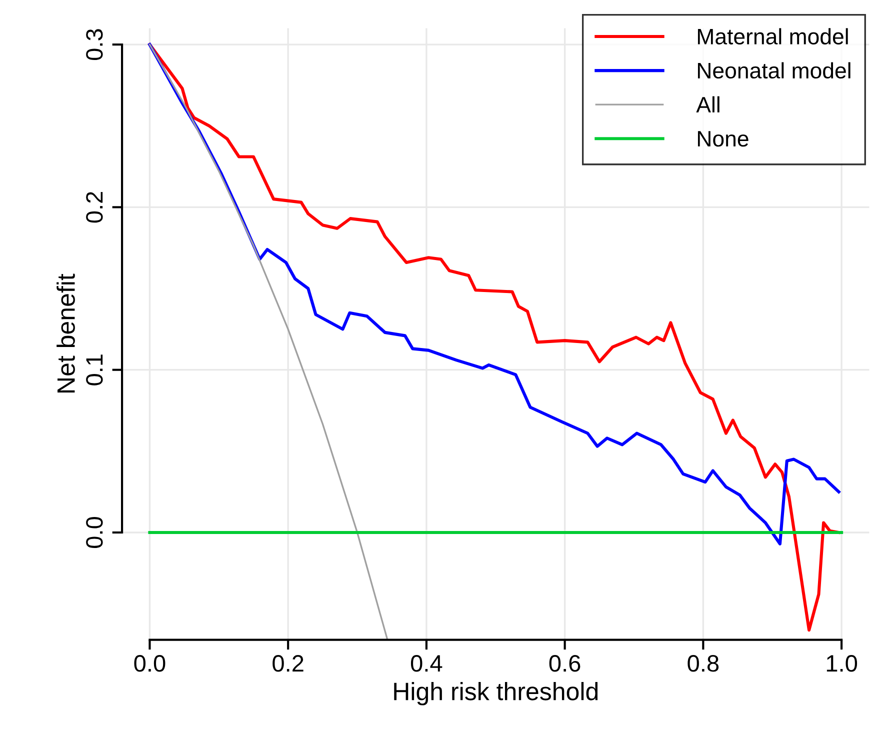  Describe the element at coordinates (842, 663) in the screenshot. I see `x-tick-label: 1.0` at that location.